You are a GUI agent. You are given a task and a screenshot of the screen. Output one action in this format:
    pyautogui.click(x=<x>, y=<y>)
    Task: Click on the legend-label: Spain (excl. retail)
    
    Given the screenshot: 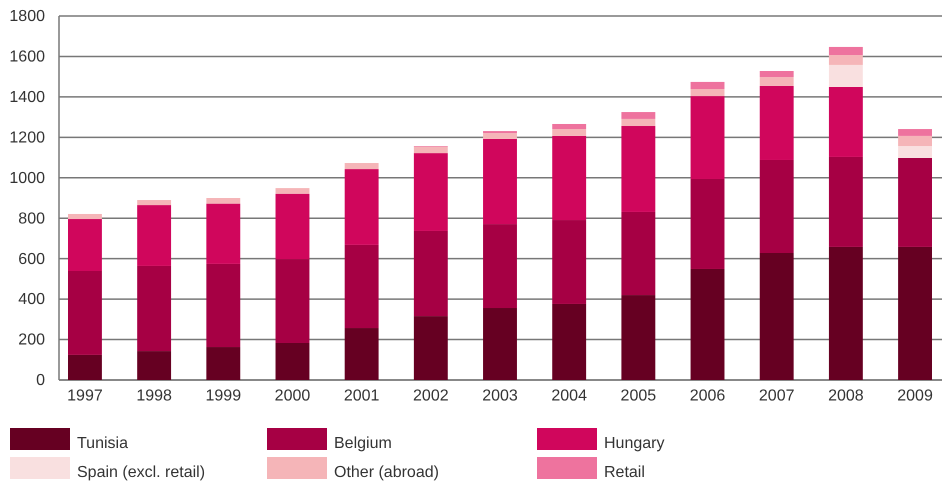 What is the action you would take?
    pyautogui.click(x=141, y=472)
    